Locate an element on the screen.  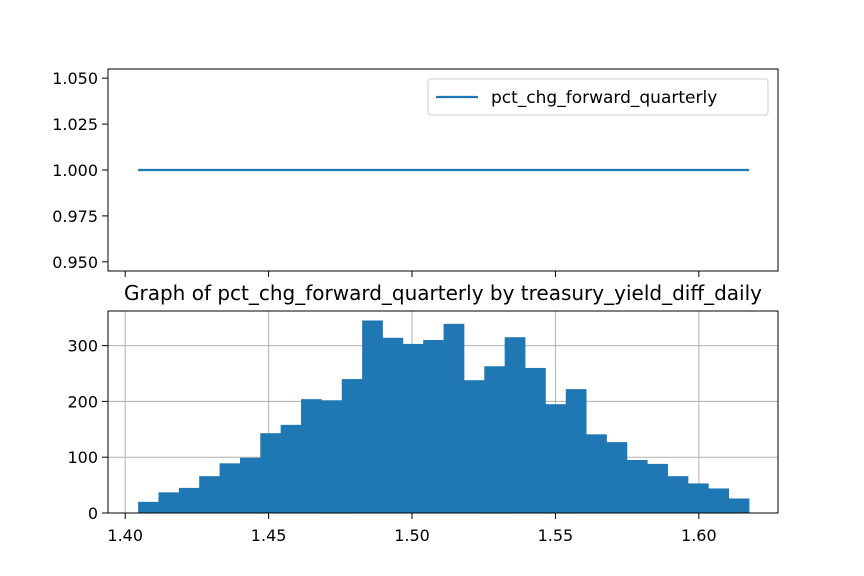
y-tick-label: 1.050 is located at coordinates (75, 78).